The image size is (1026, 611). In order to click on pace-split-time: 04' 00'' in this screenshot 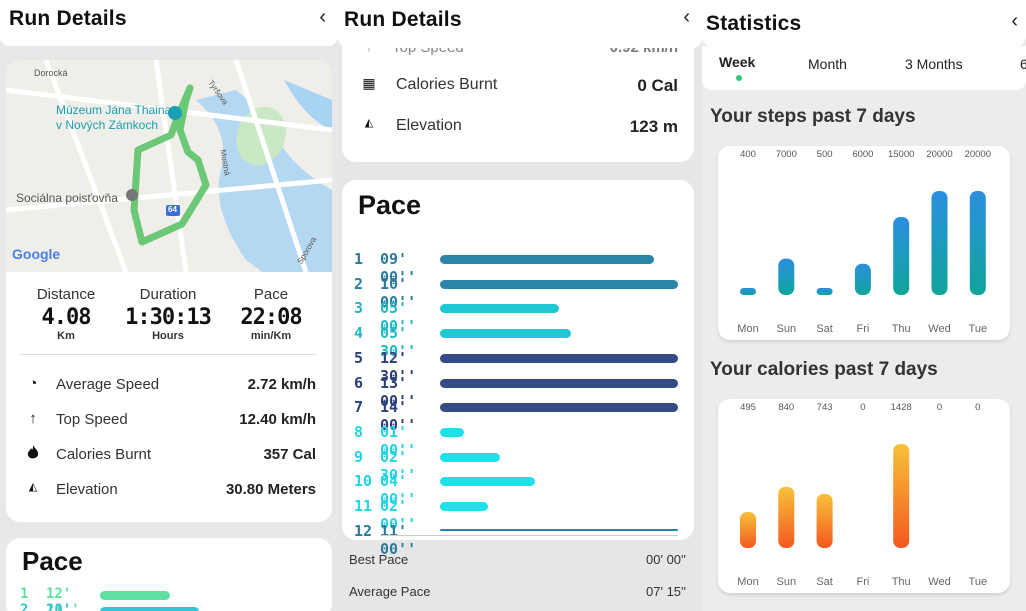, I will do `click(398, 490)`.